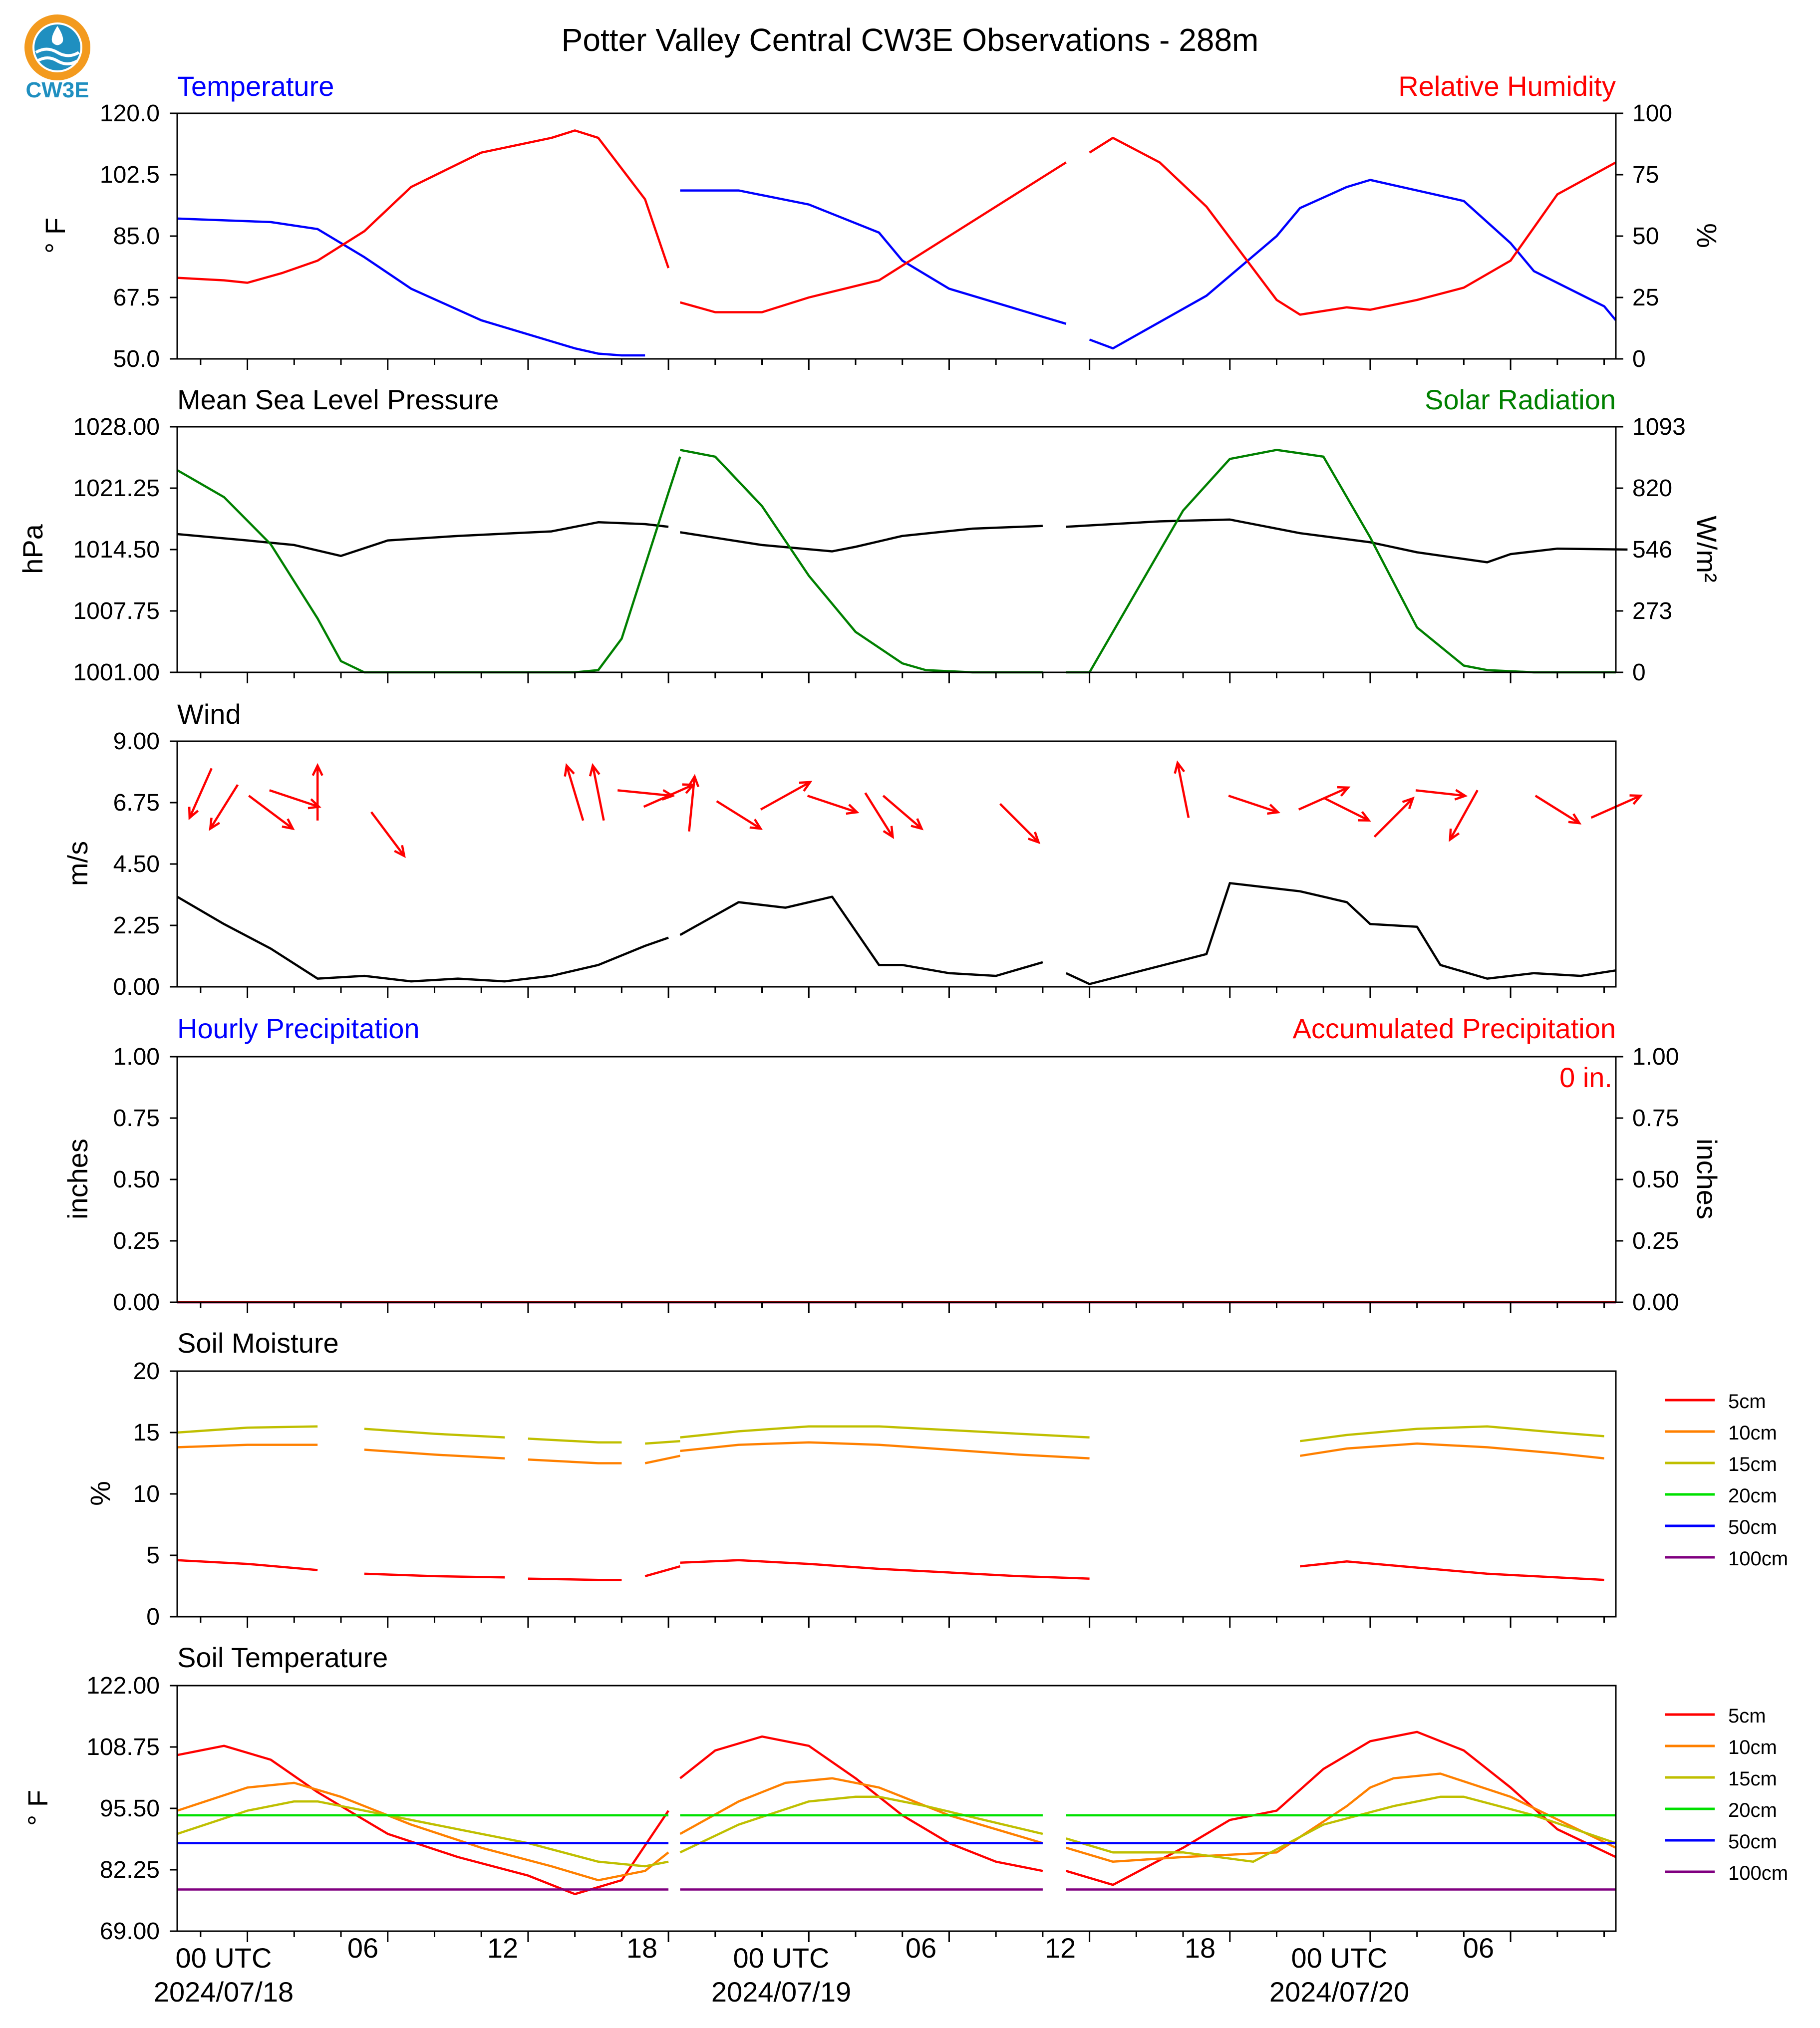 This screenshot has width=1820, height=2028. Describe the element at coordinates (116, 427) in the screenshot. I see `pressure-ytick-label: 1028.00` at that location.